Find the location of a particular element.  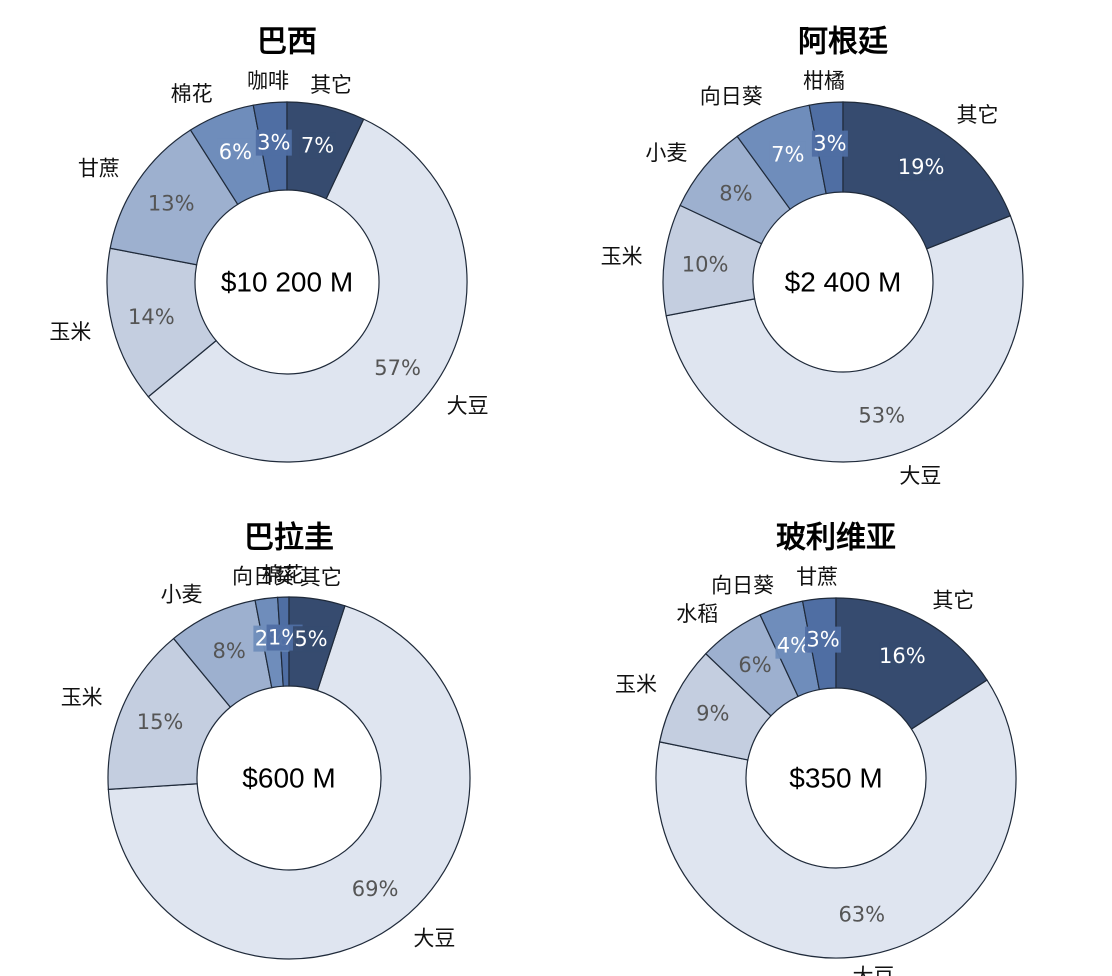

center-total-label: $600 M is located at coordinates (288, 778).